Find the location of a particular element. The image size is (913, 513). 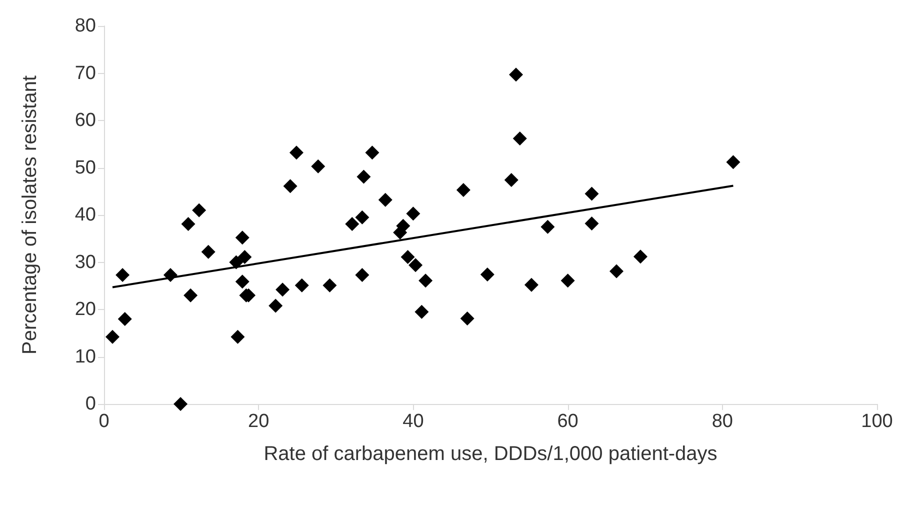

y-tick-label: 80 is located at coordinates (85, 26).